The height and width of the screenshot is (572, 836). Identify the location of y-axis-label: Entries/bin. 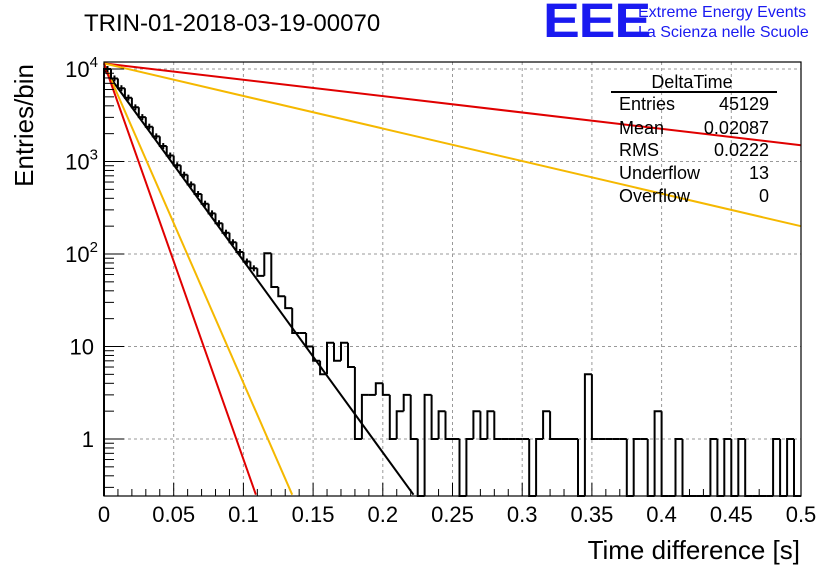
(24, 125).